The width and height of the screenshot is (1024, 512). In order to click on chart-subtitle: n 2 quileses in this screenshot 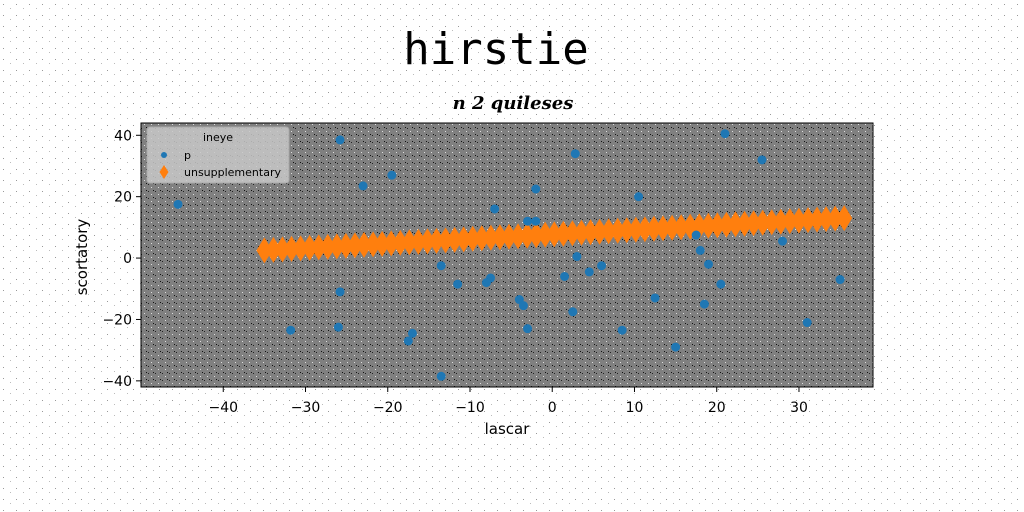, I will do `click(513, 103)`.